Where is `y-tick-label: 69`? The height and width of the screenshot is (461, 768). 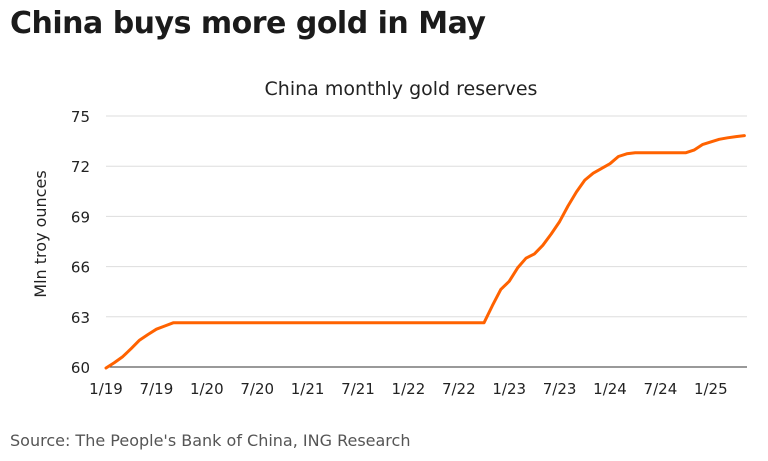 y-tick-label: 69 is located at coordinates (80, 217).